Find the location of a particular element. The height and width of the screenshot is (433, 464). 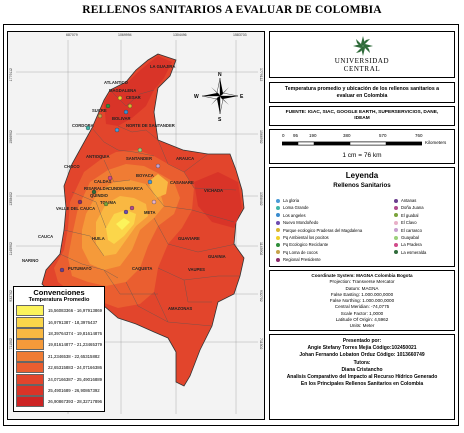

convenciones-row: 19,81614877 - 21,23465379 is located at coordinates (59, 345).